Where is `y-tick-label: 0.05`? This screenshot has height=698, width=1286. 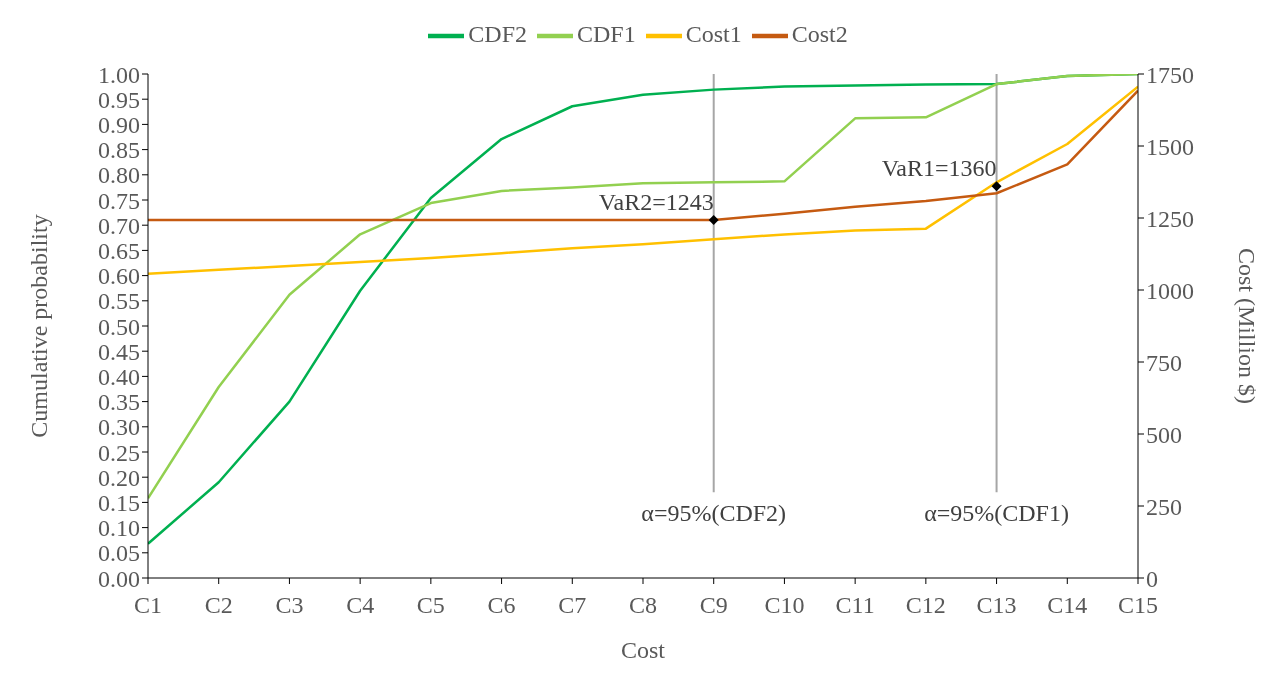 y-tick-label: 0.05 is located at coordinates (119, 553).